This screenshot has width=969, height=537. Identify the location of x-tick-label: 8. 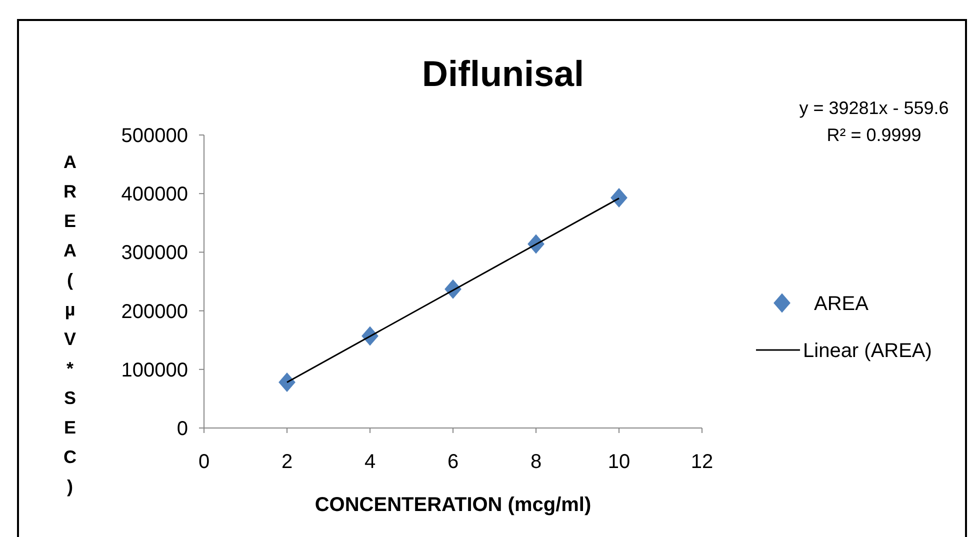
(536, 462).